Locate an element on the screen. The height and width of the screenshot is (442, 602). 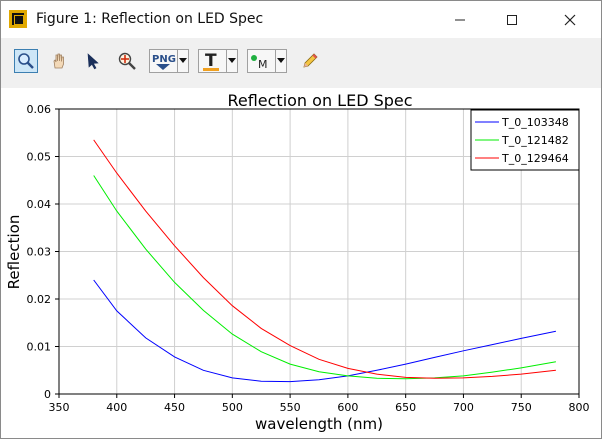
x-tick-label: 800 is located at coordinates (579, 407).